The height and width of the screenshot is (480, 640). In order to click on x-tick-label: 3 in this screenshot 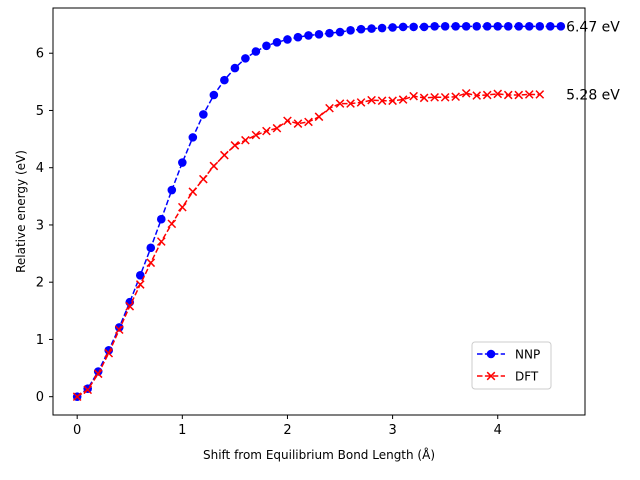, I will do `click(392, 430)`.